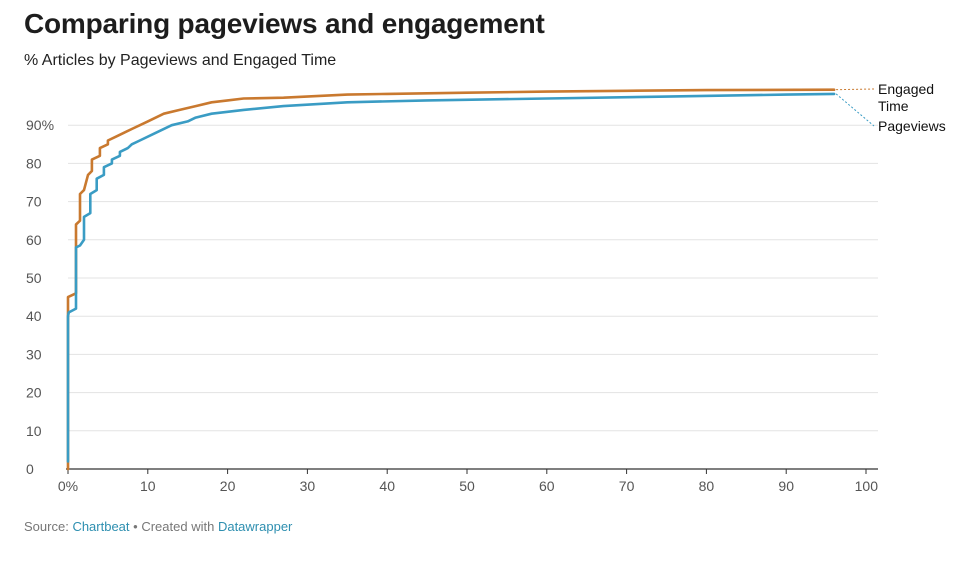  What do you see at coordinates (34, 240) in the screenshot?
I see `y-tick-label: 60` at bounding box center [34, 240].